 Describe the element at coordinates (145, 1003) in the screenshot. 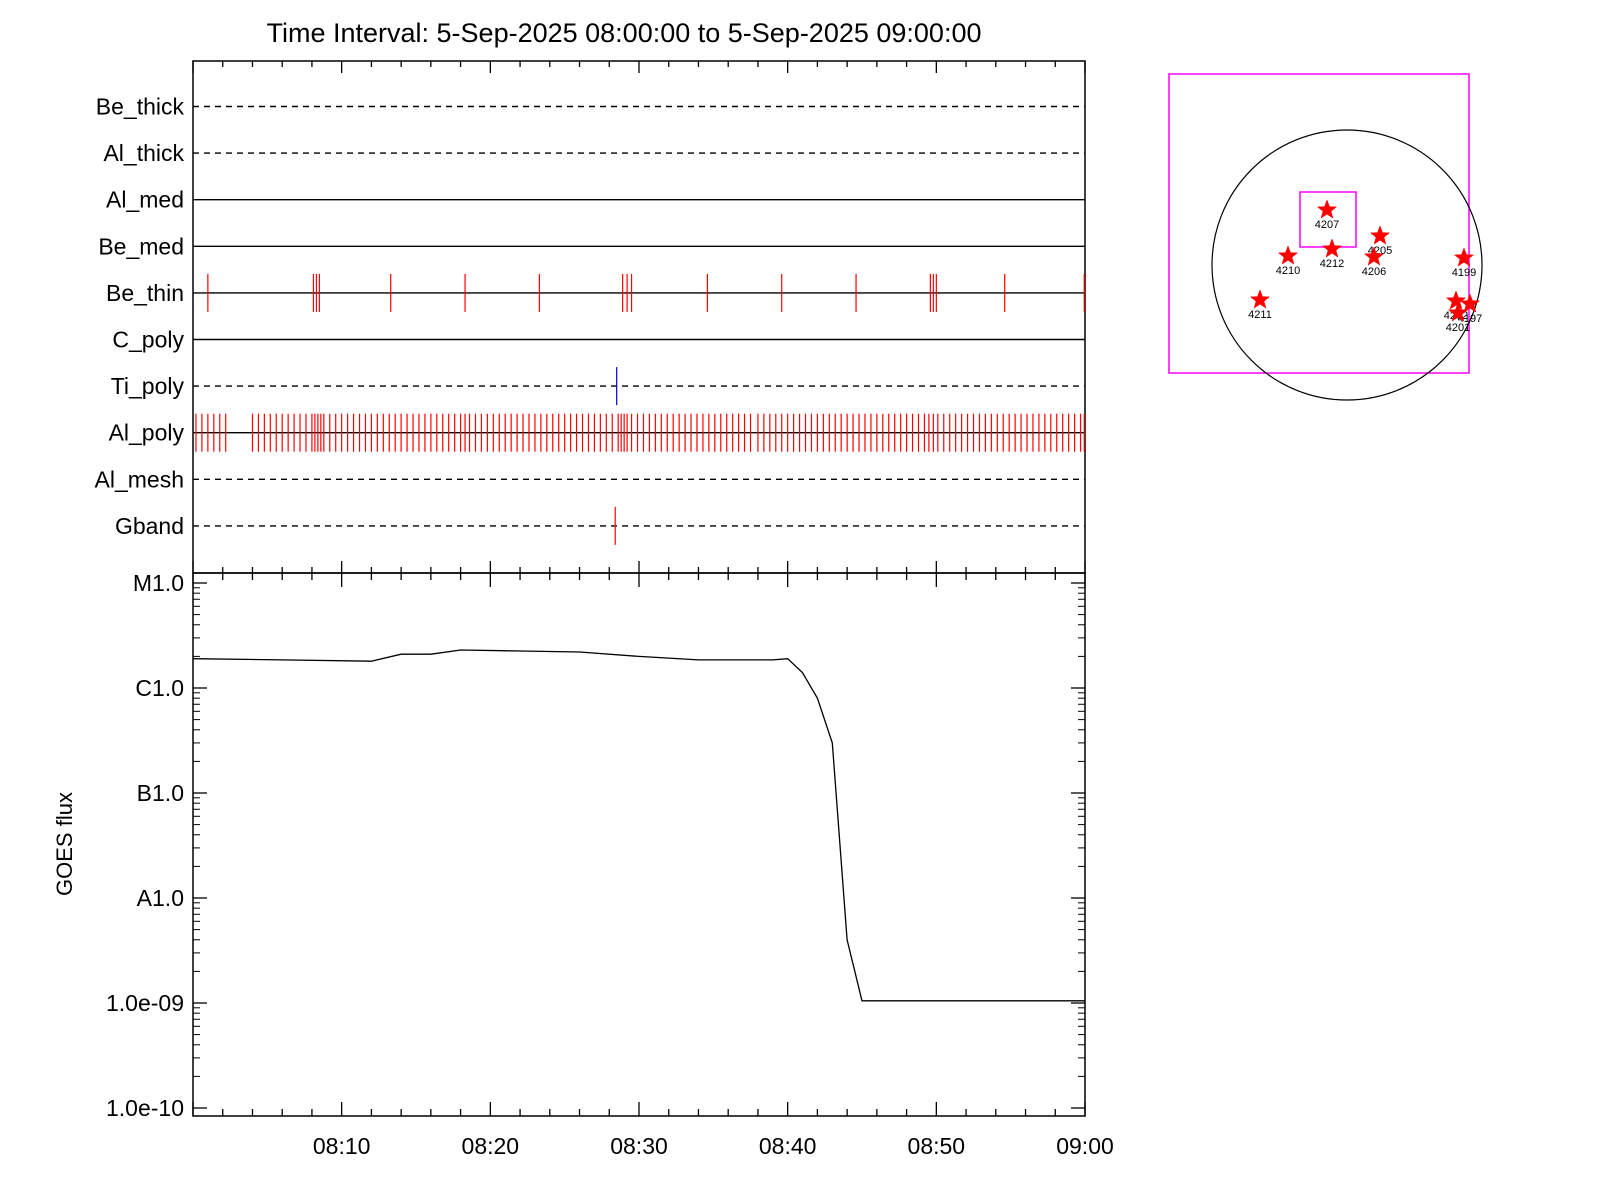

I see `y-tick-label: 1.0e-09` at that location.